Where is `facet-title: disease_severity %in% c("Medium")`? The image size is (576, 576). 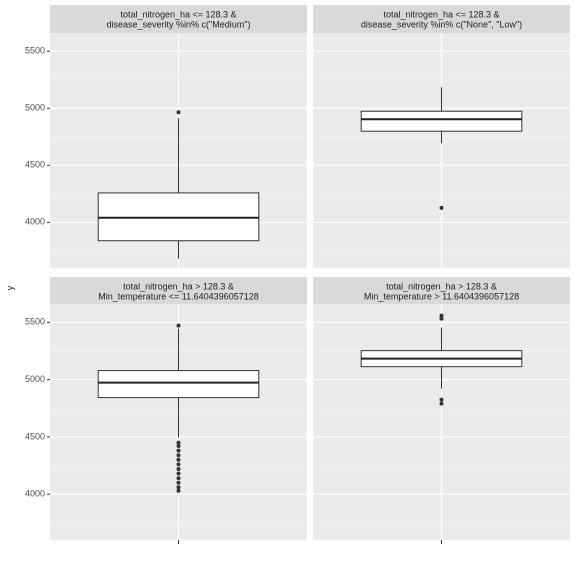
facet-title: disease_severity %in% c("Medium") is located at coordinates (179, 24).